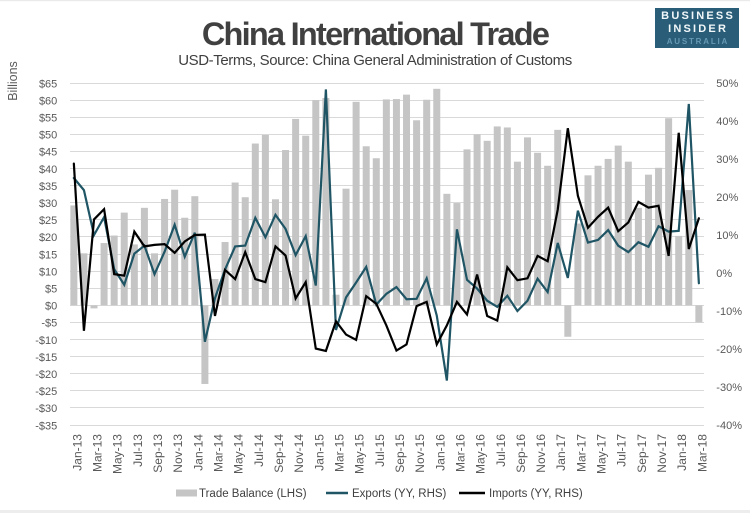  Describe the element at coordinates (279, 453) in the screenshot. I see `svg-text: Sep-14` at that location.